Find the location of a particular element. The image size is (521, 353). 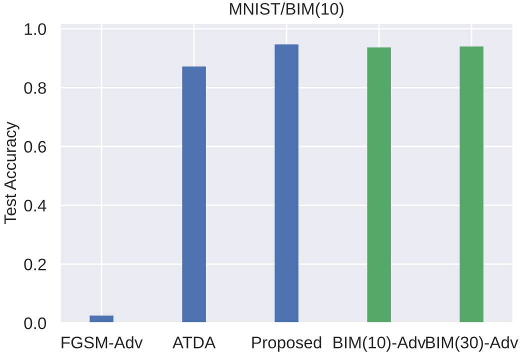

chart-title: MNIST/BIM(10) is located at coordinates (287, 10).